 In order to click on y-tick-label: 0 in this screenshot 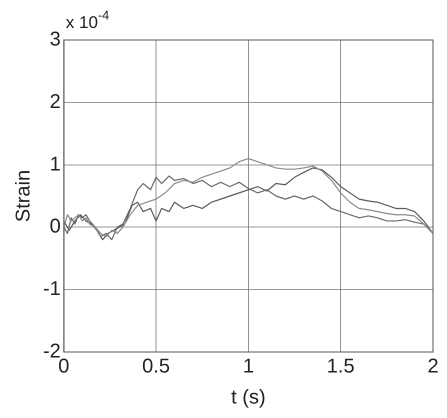, I will do `click(55, 227)`.